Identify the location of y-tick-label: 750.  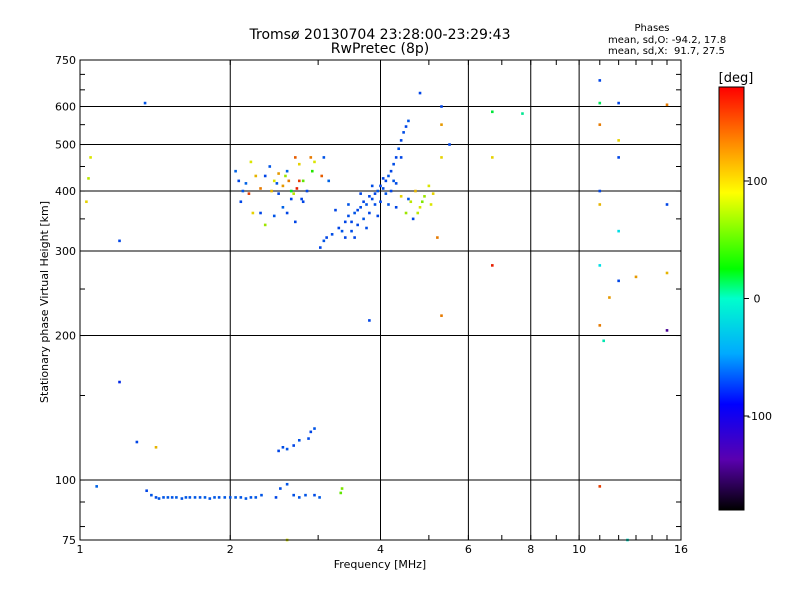
(65, 60).